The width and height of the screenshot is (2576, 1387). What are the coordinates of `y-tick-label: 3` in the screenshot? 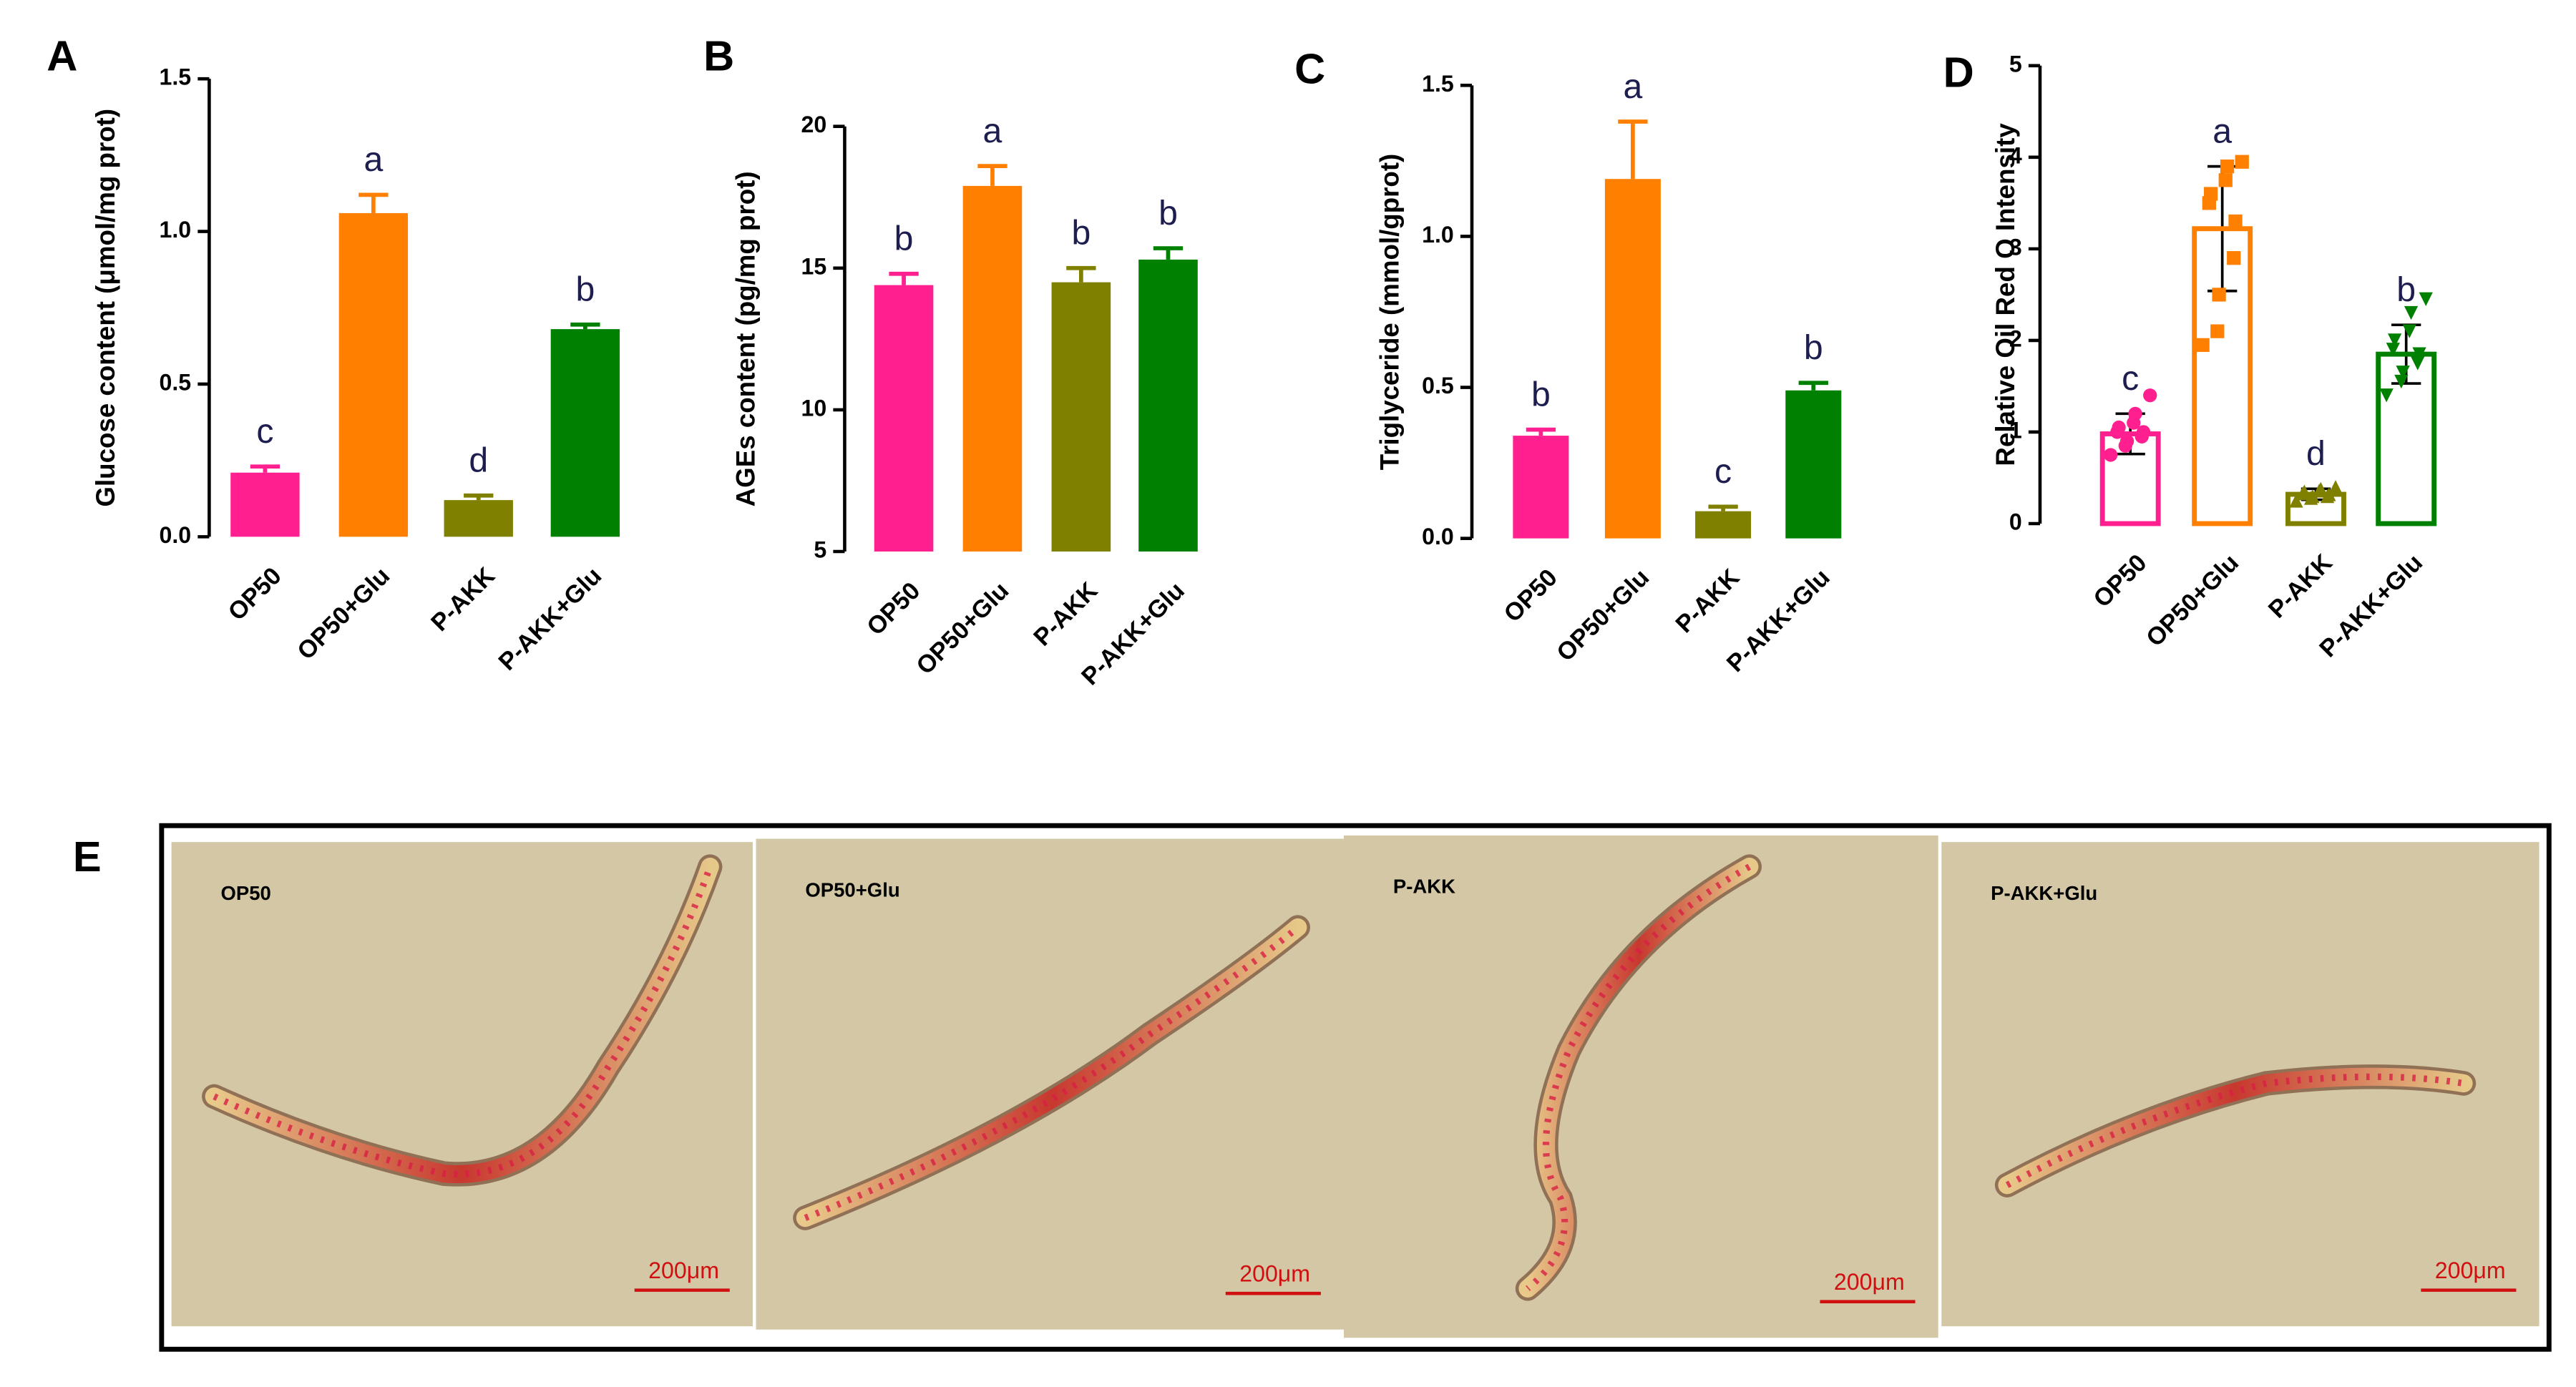 It's located at (2015, 247).